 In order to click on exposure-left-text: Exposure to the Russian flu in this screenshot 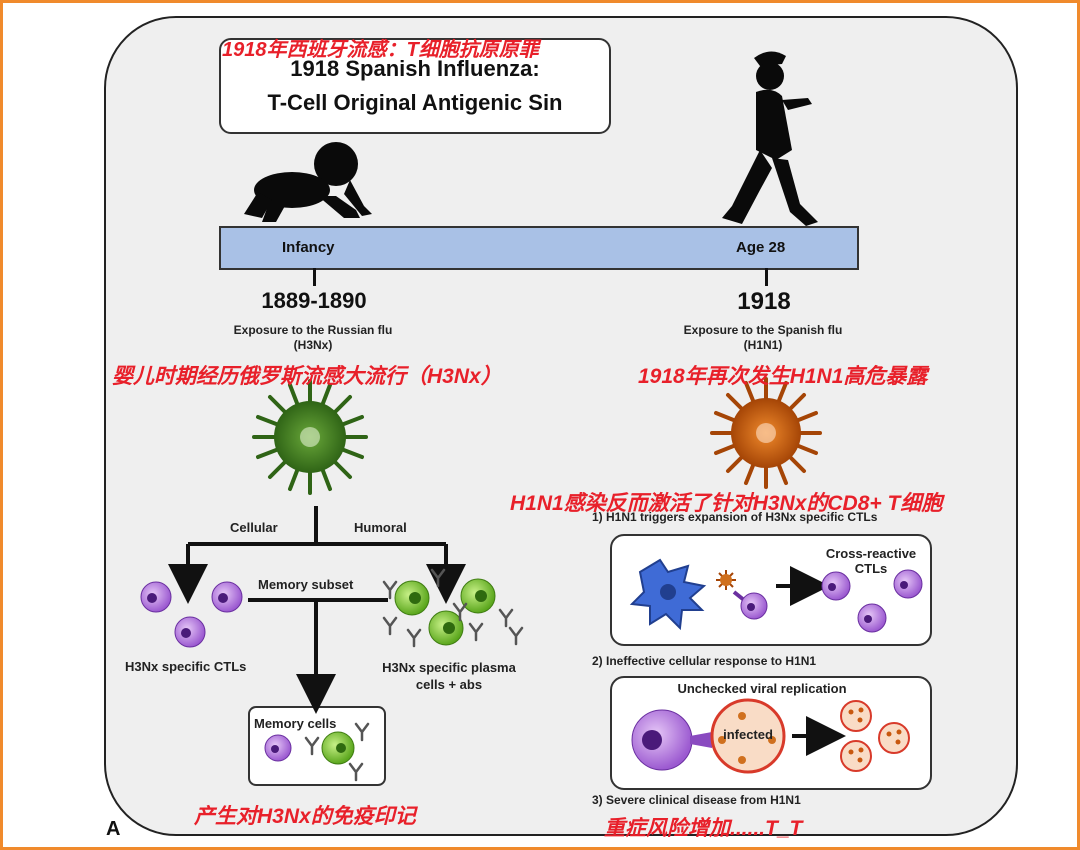, I will do `click(313, 330)`.